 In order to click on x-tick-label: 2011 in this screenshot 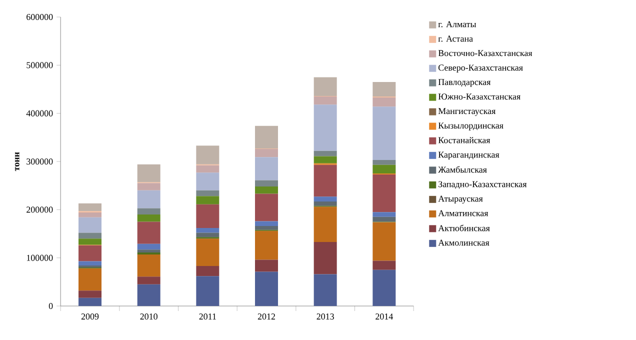, I will do `click(207, 317)`.